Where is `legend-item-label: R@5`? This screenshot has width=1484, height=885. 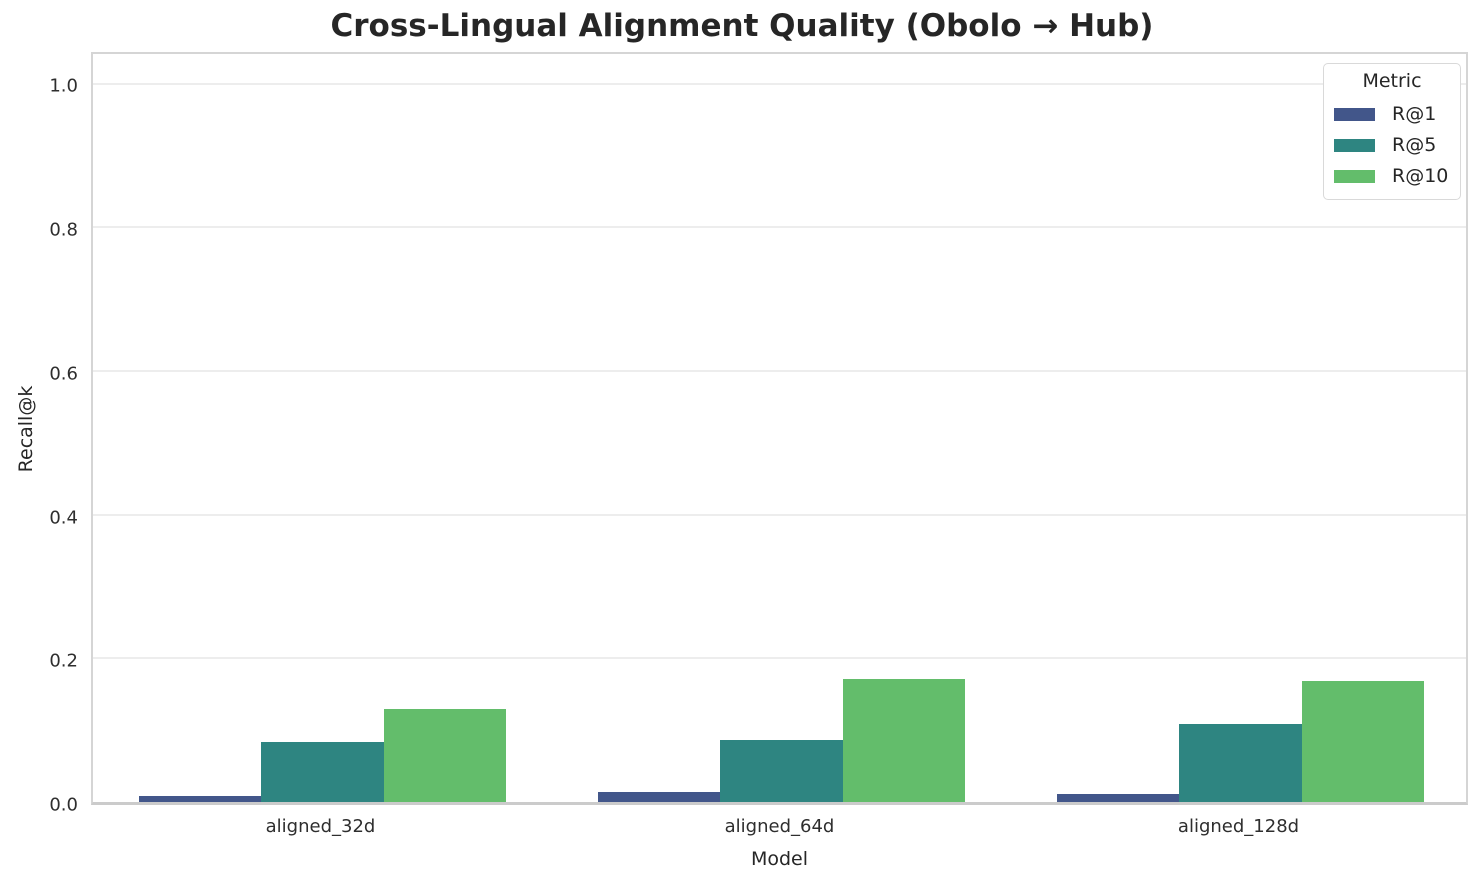
legend-item-label: R@5 is located at coordinates (1414, 145).